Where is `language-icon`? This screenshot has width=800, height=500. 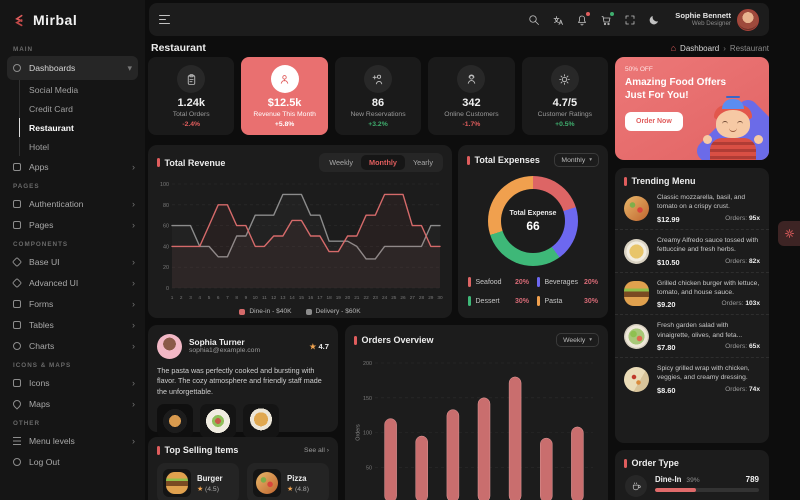
language-icon is located at coordinates (558, 20).